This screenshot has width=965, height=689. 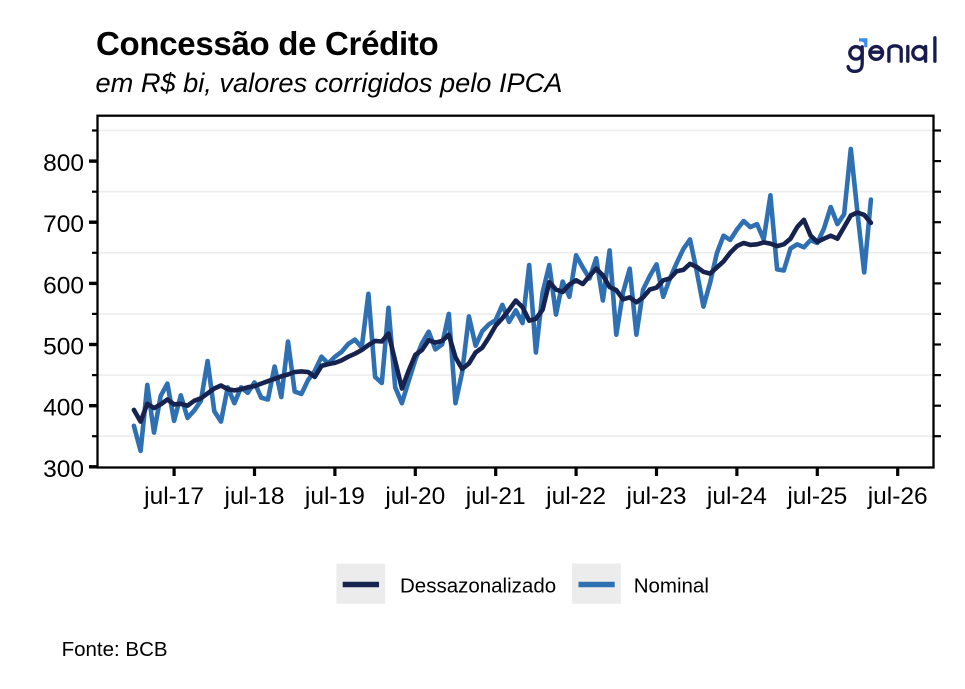 I want to click on svg-text: Fonte: BCB, so click(x=115, y=649).